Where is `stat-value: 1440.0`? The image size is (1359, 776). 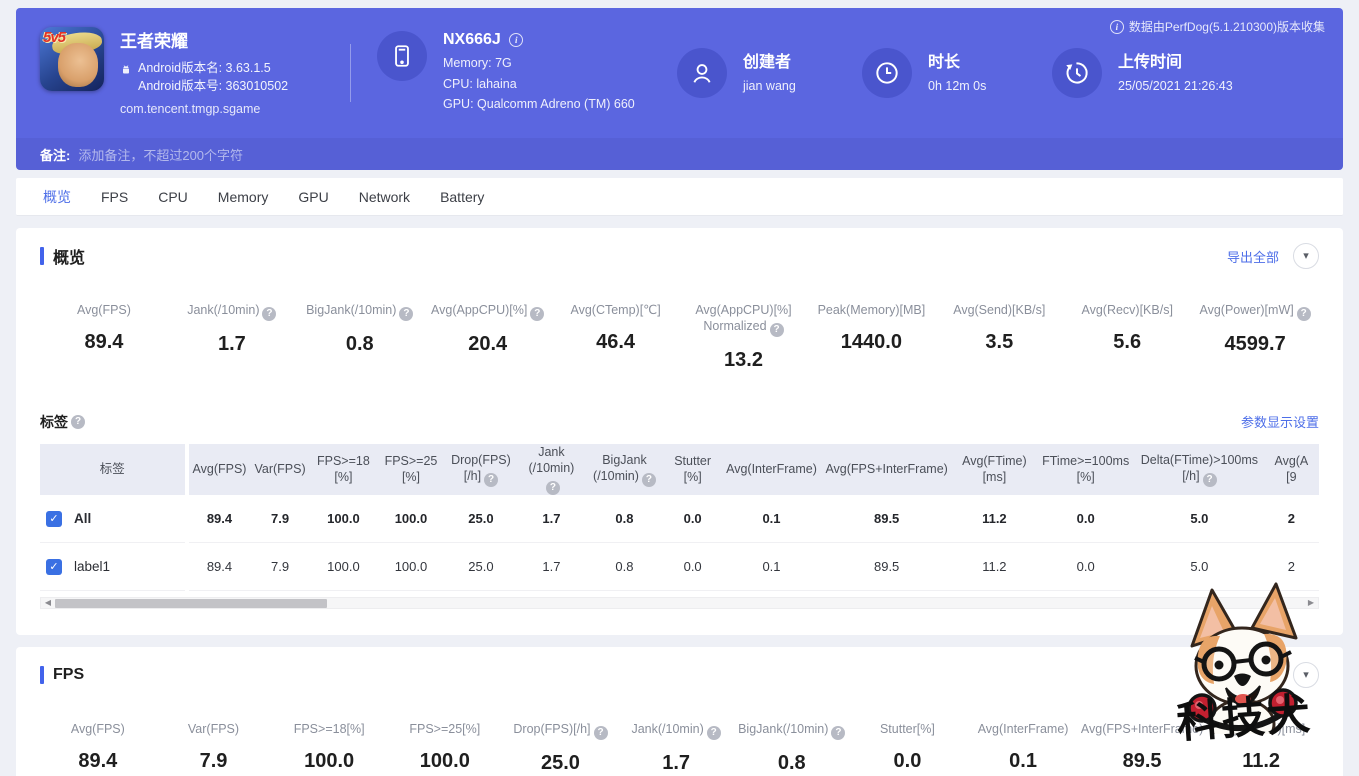 stat-value: 1440.0 is located at coordinates (871, 342).